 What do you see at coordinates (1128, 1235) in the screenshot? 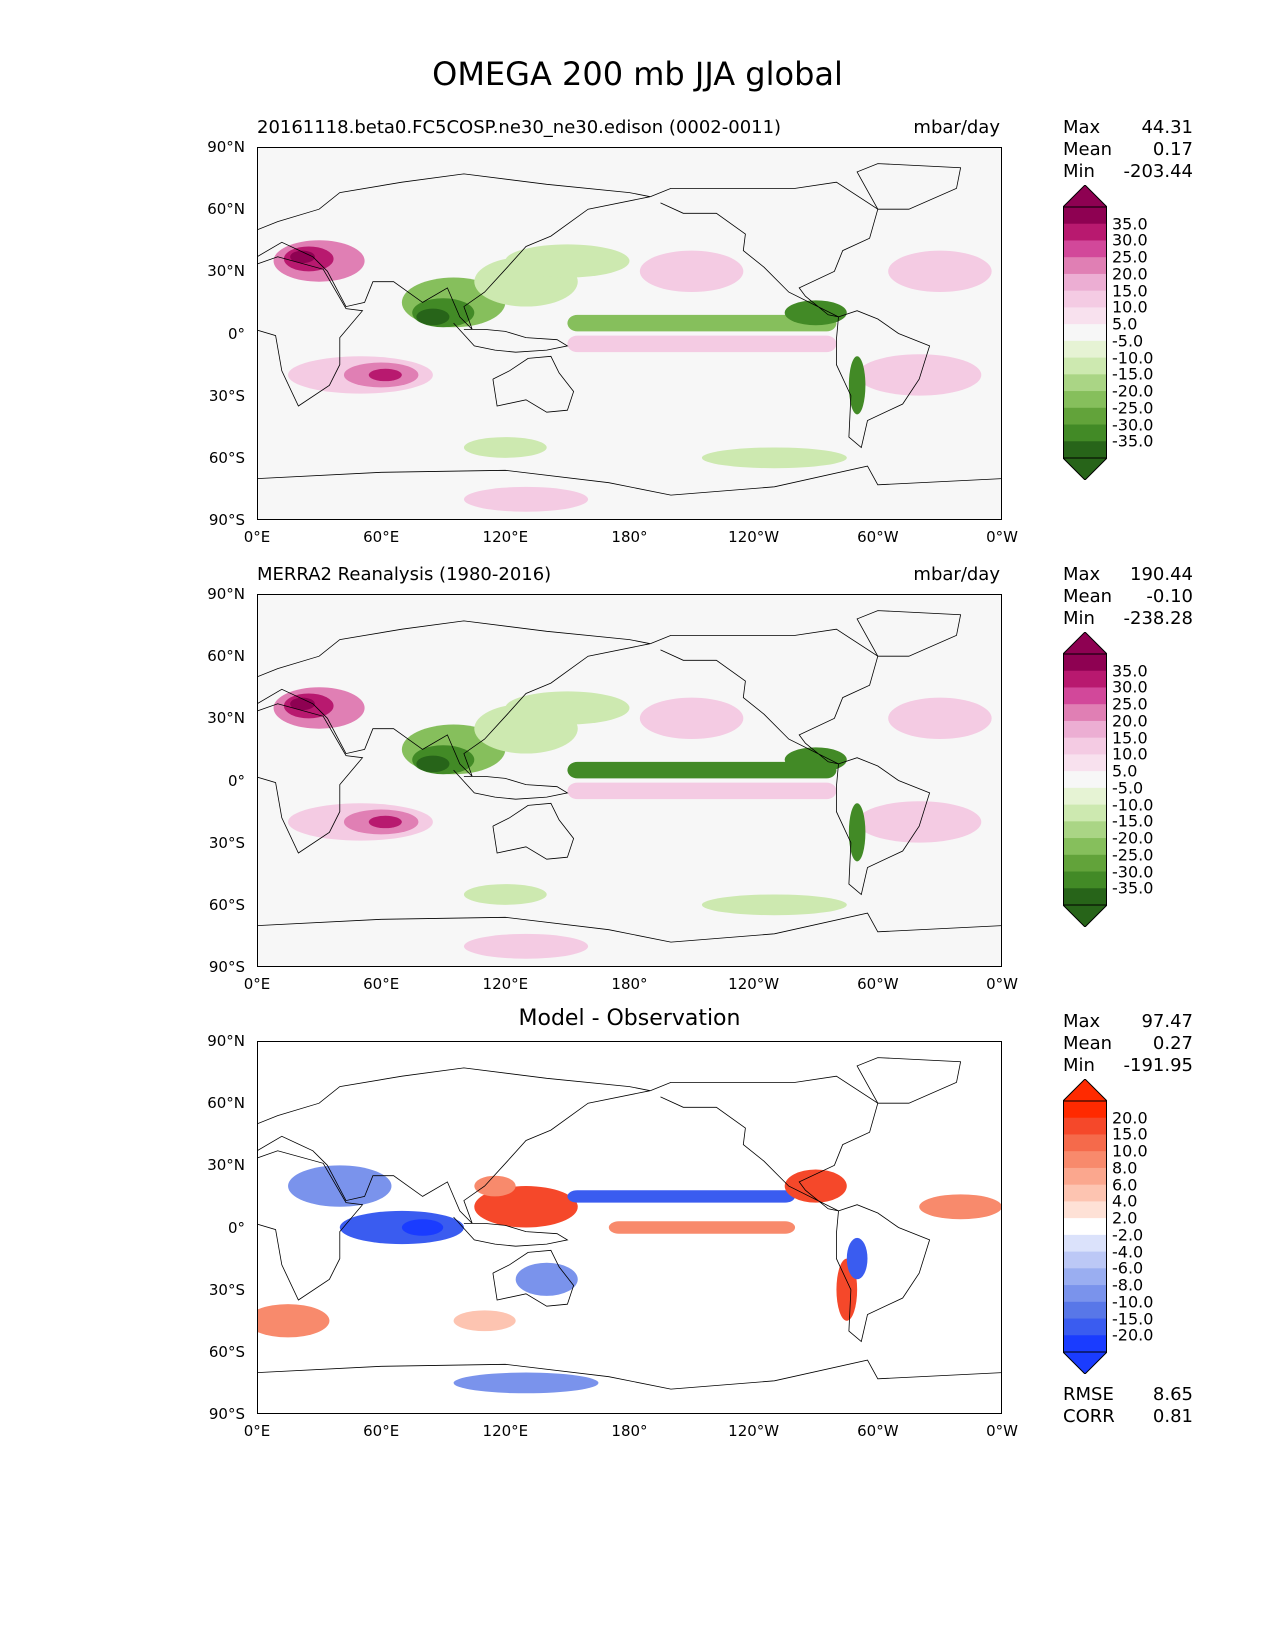
I see `colorbar-tick-label: -2.0` at bounding box center [1128, 1235].